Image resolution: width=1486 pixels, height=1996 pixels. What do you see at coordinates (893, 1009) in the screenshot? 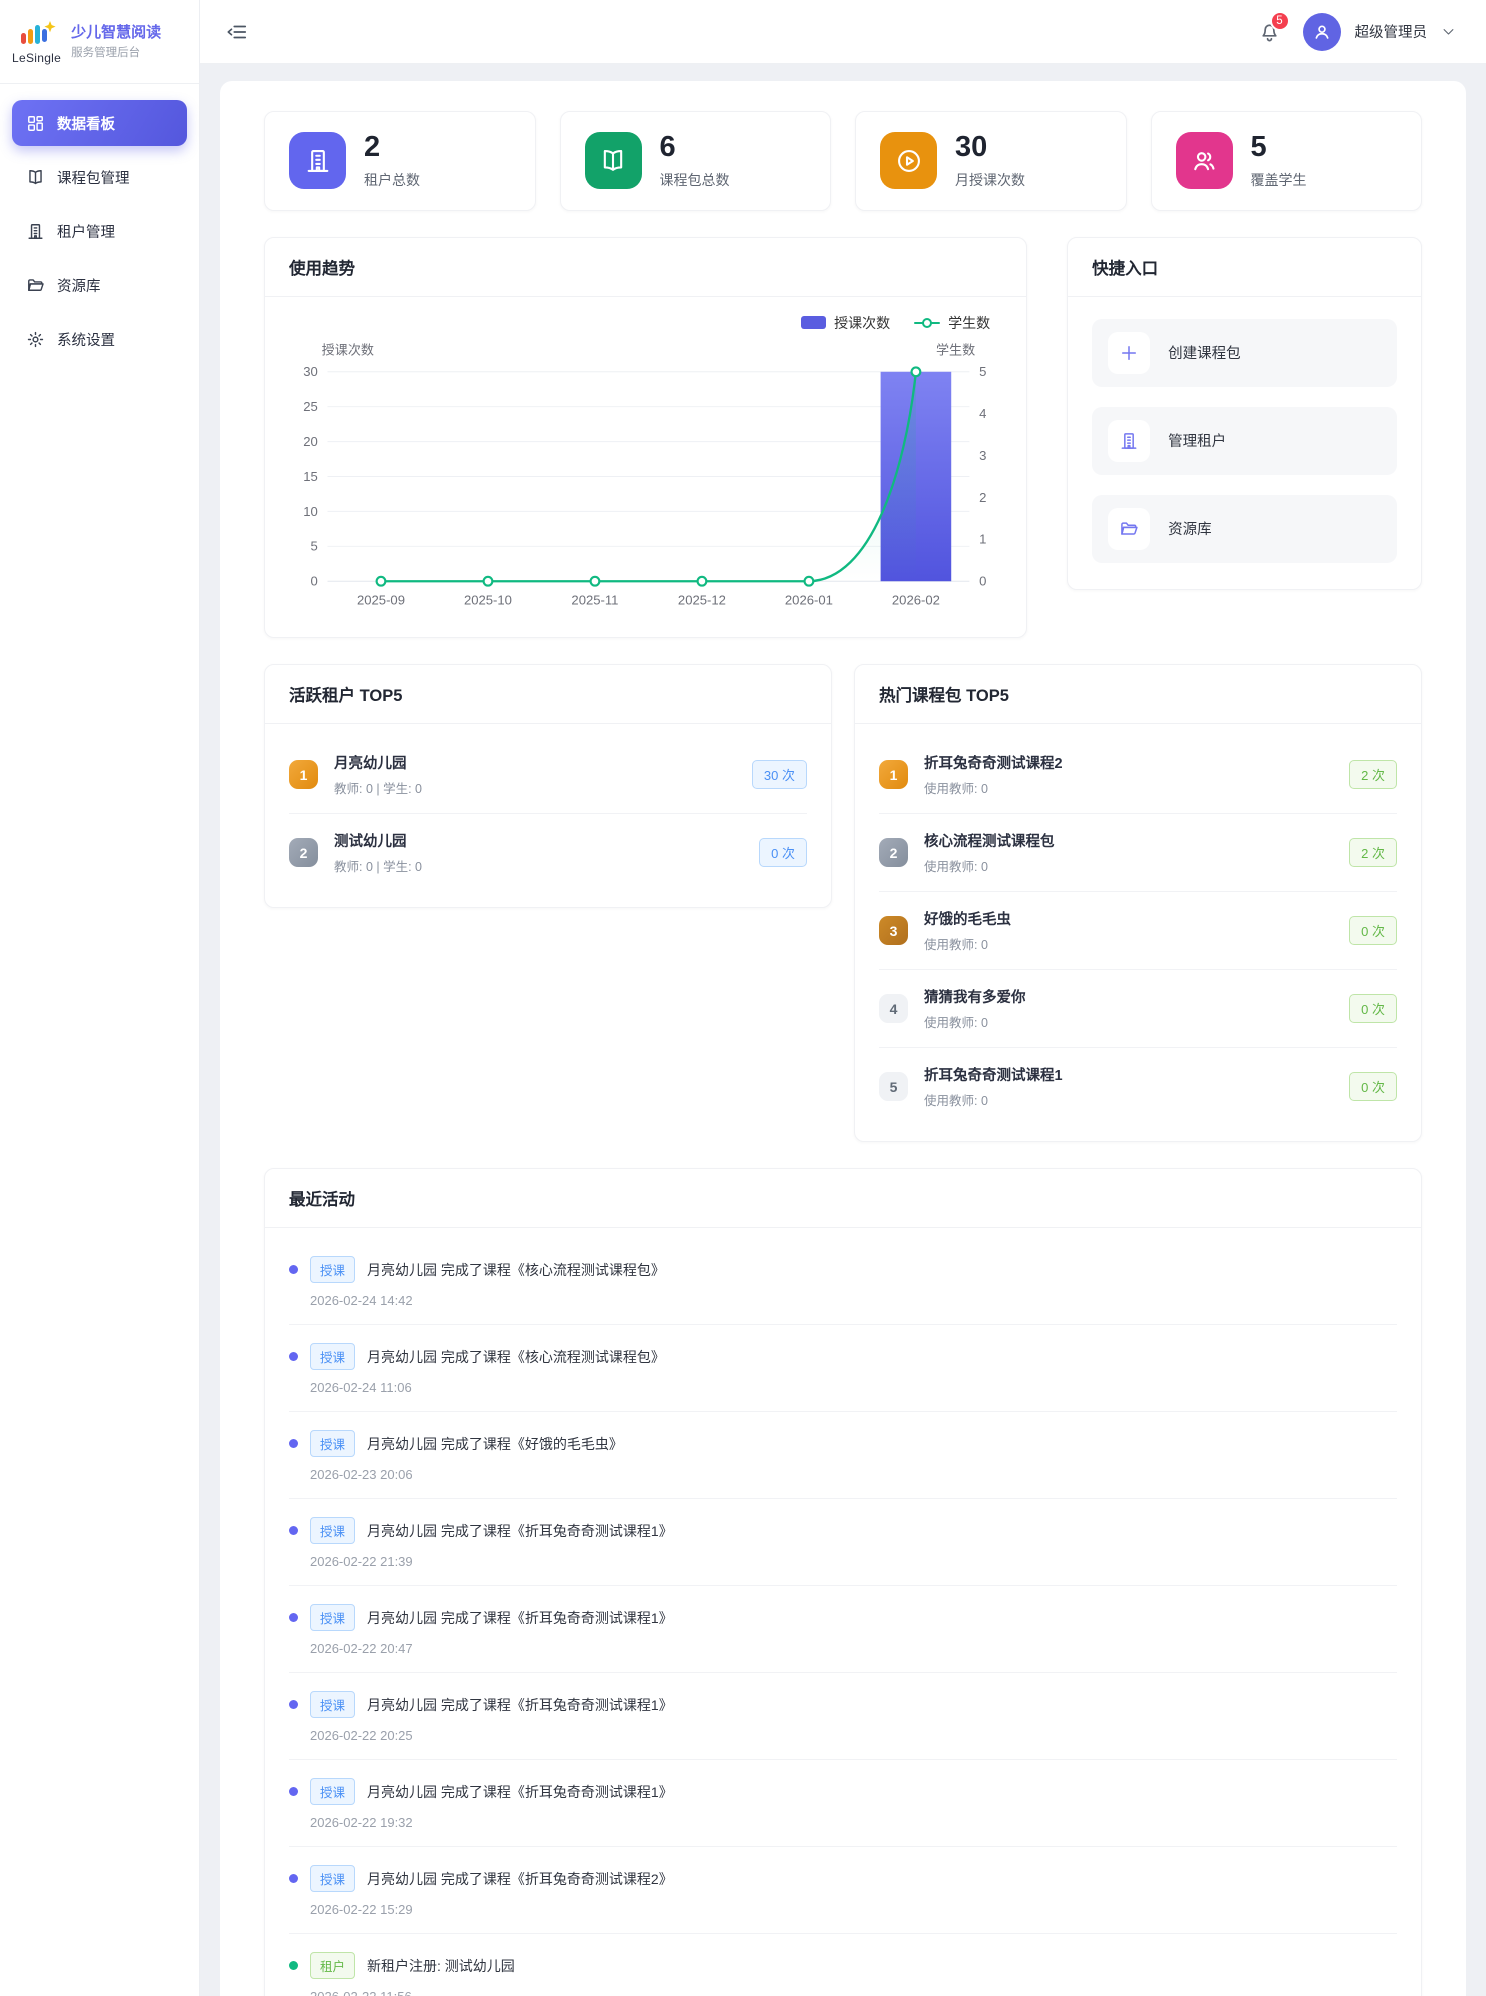
I see `rank-badge: 4` at bounding box center [893, 1009].